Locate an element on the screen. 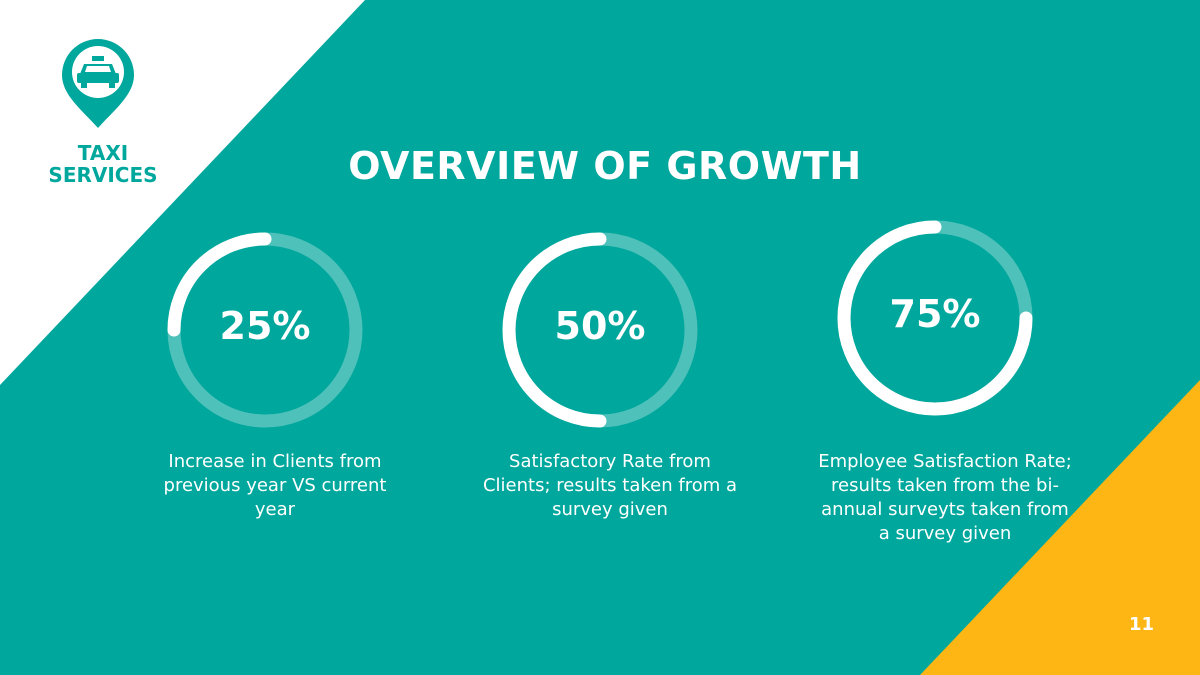 This screenshot has height=675, width=1200. logo is located at coordinates (98, 83).